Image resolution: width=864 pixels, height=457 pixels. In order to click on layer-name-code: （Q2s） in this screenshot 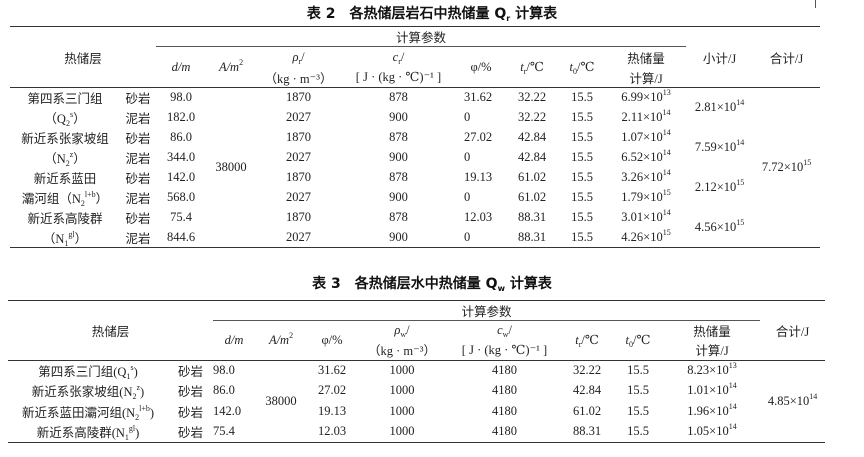, I will do `click(65, 119)`.